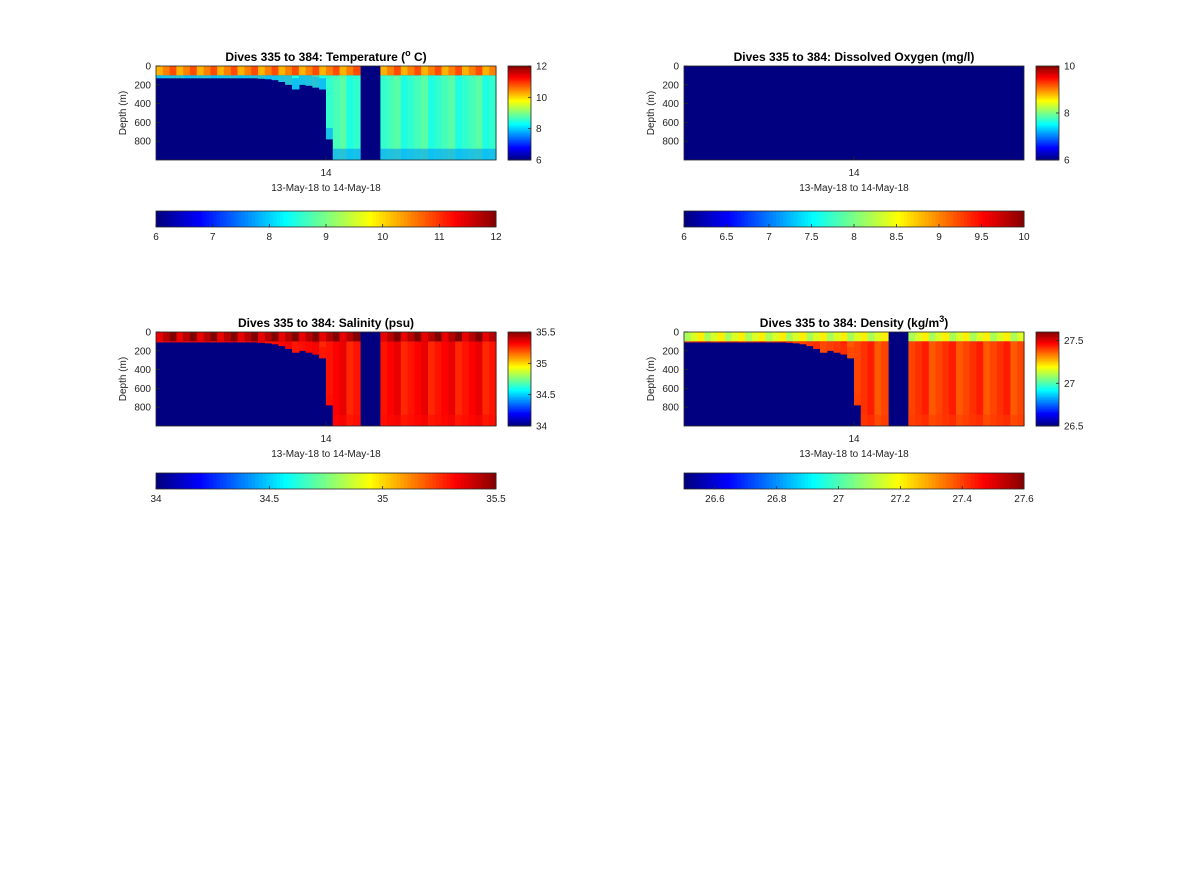 The height and width of the screenshot is (887, 1200). I want to click on title-end: ), so click(946, 323).